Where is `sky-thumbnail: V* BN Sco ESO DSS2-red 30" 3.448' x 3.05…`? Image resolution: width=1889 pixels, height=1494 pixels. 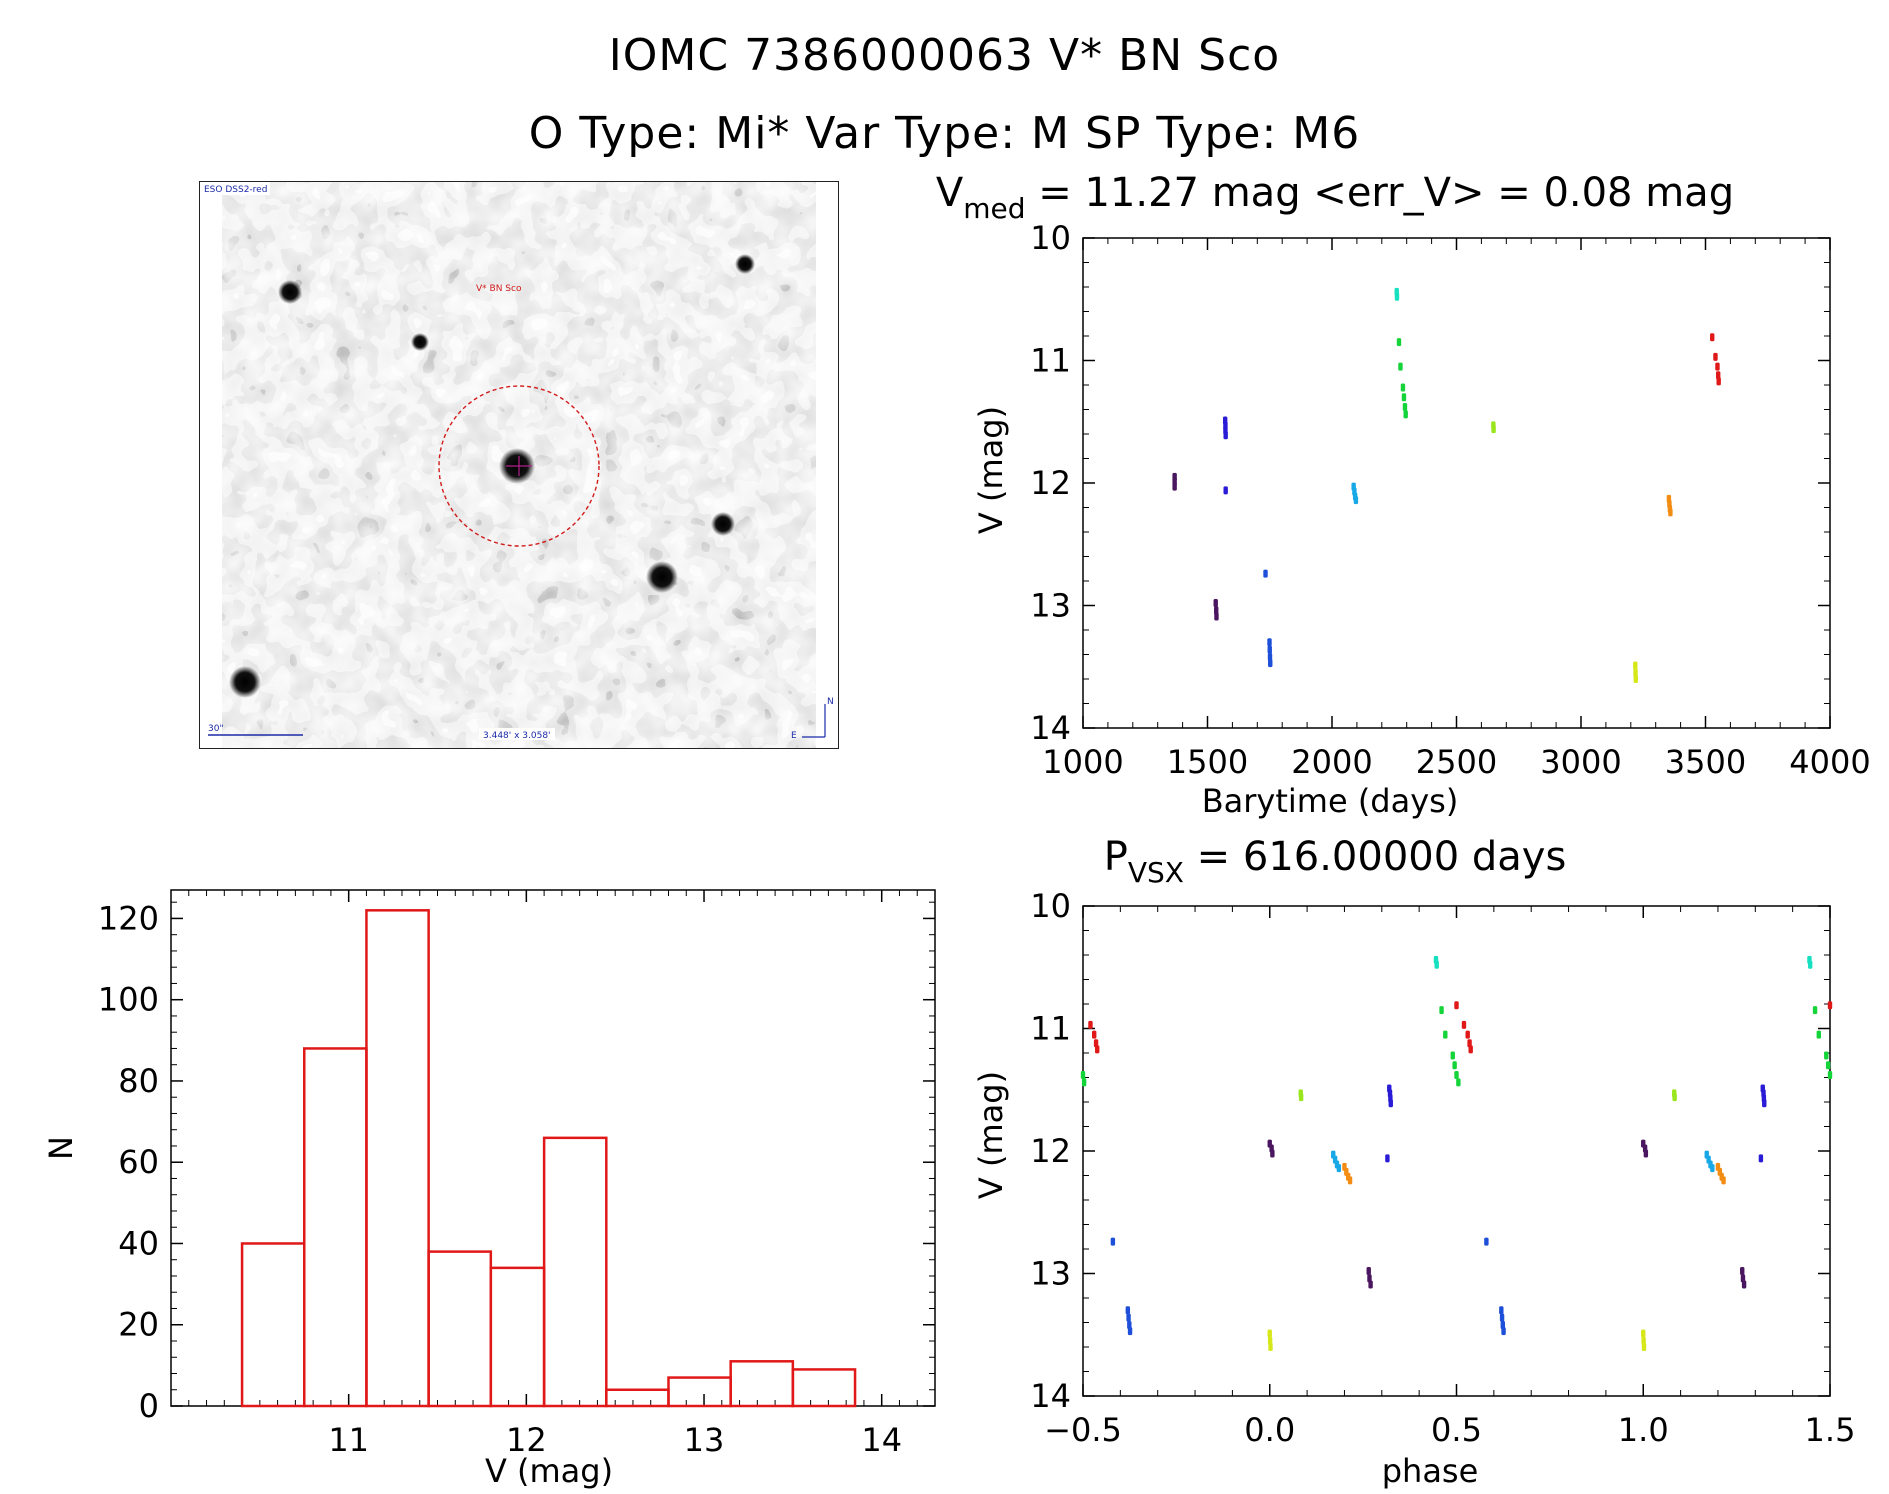
sky-thumbnail: V* BN Sco ESO DSS2-red 30" 3.448' x 3.05… is located at coordinates (519, 465).